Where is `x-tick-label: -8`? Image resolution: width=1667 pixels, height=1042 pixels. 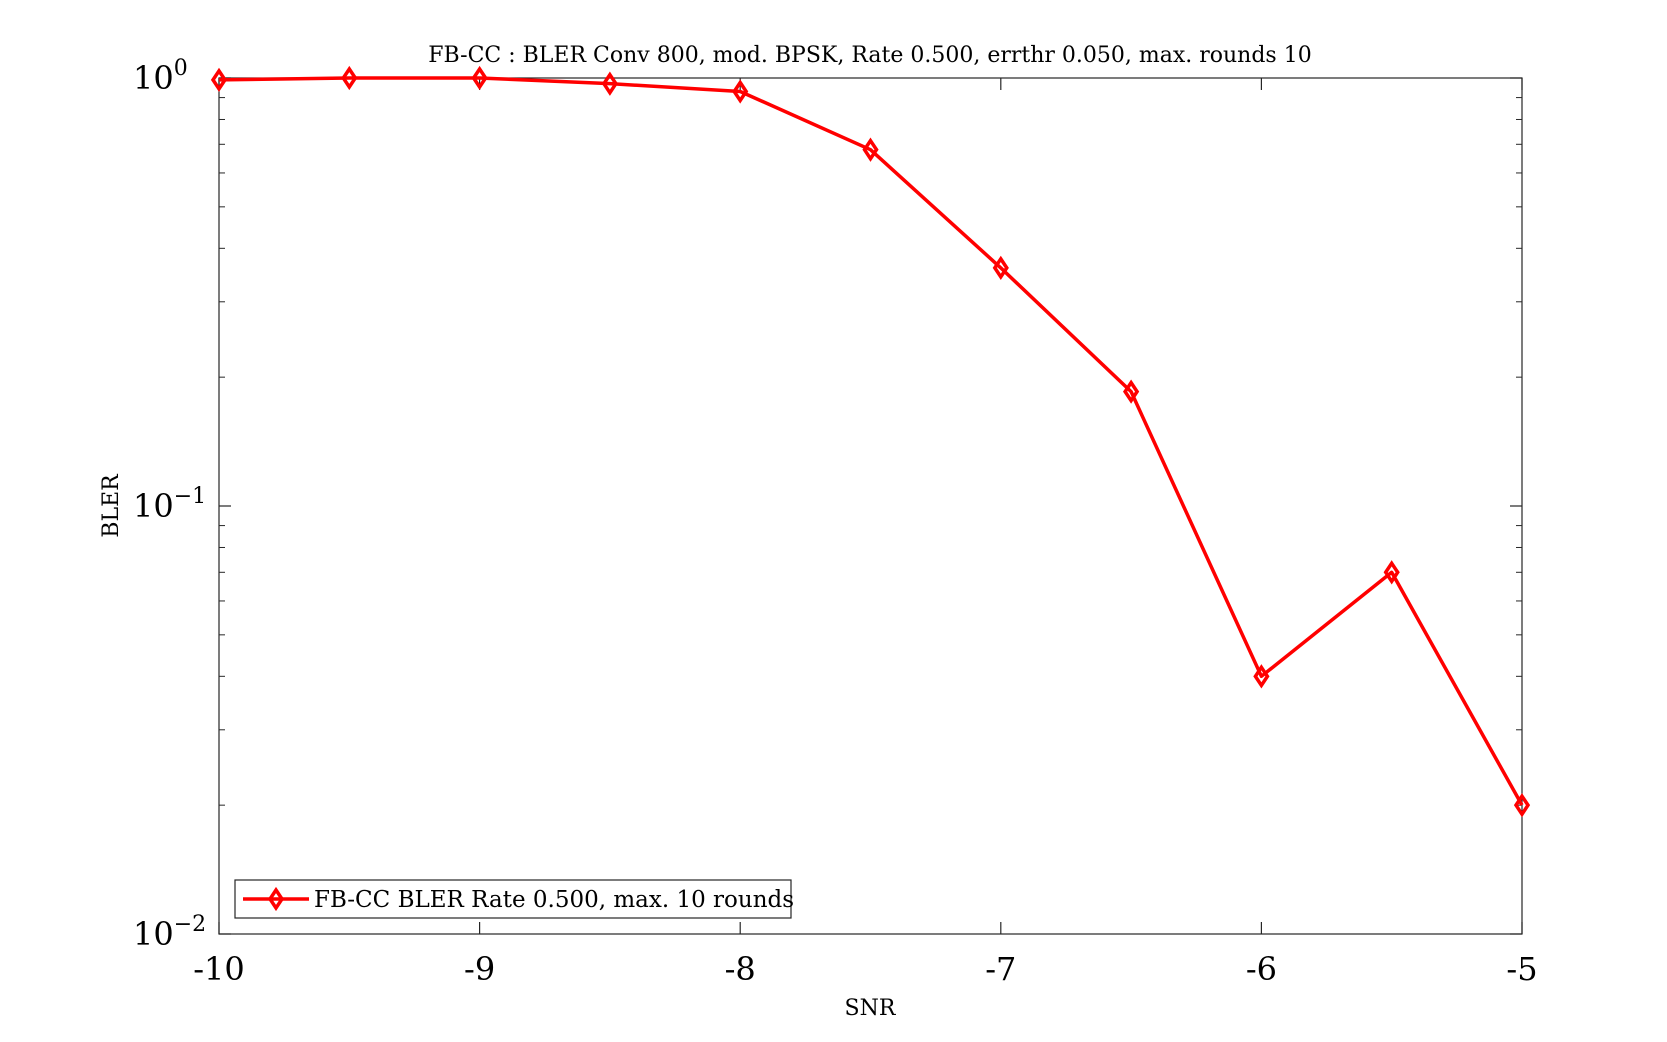
x-tick-label: -8 is located at coordinates (740, 969).